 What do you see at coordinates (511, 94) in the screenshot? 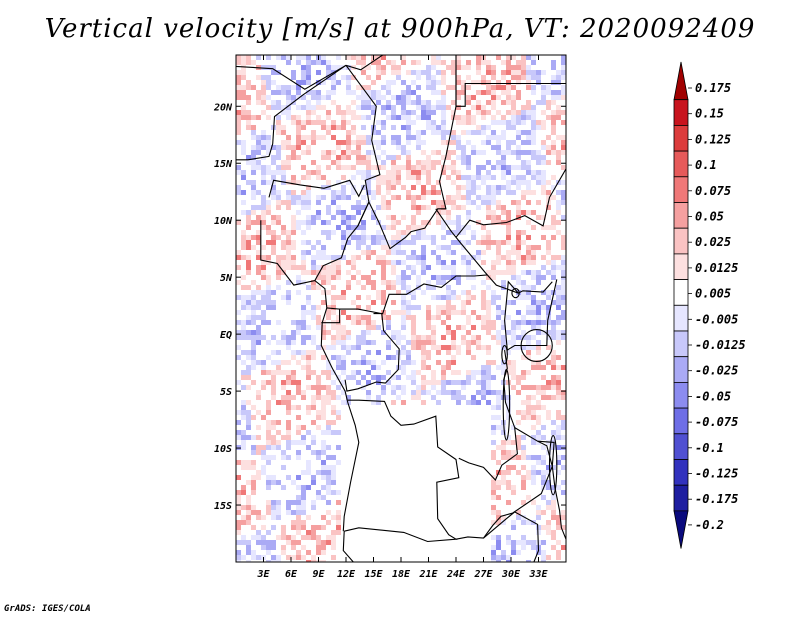
I see `border-line` at bounding box center [511, 94].